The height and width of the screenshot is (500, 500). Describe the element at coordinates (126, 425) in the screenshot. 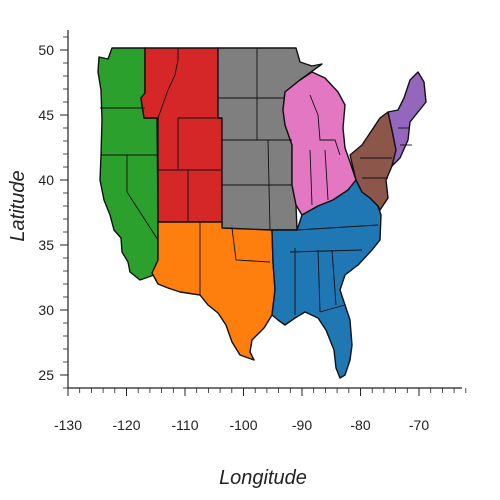

I see `x-tick-label: -120` at that location.